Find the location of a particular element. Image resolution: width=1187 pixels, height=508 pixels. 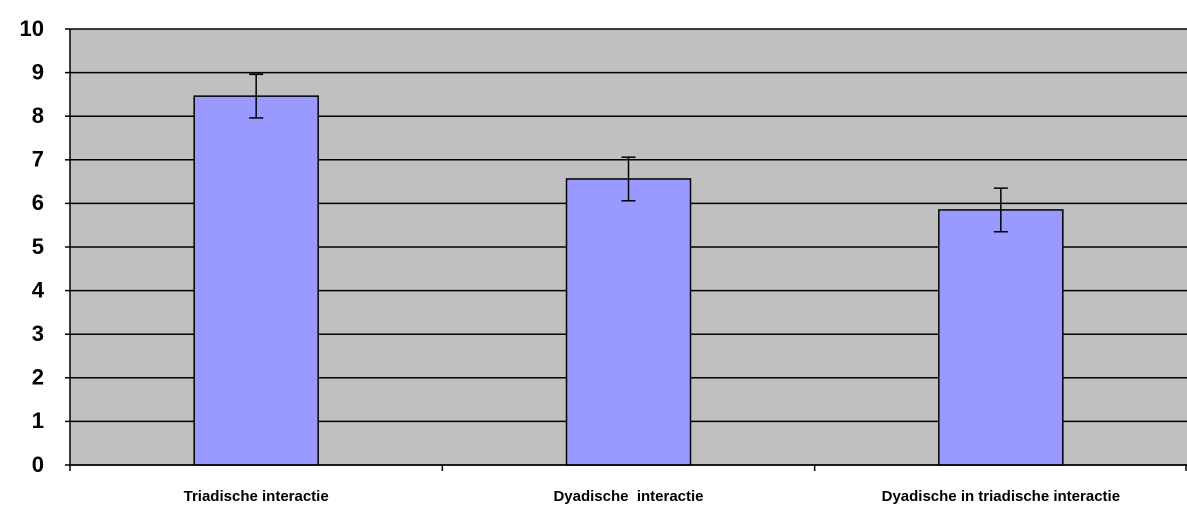

y-tick-label: 2 is located at coordinates (38, 377).